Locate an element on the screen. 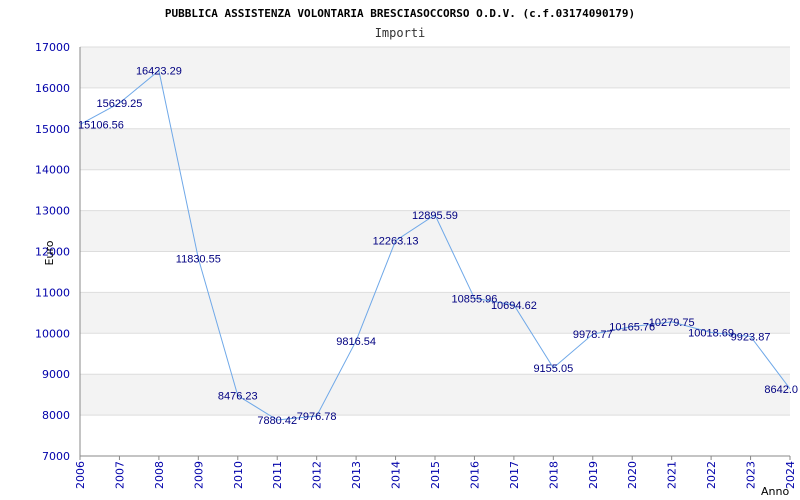 Image resolution: width=800 pixels, height=500 pixels. x-tick-label: 2014 is located at coordinates (396, 475).